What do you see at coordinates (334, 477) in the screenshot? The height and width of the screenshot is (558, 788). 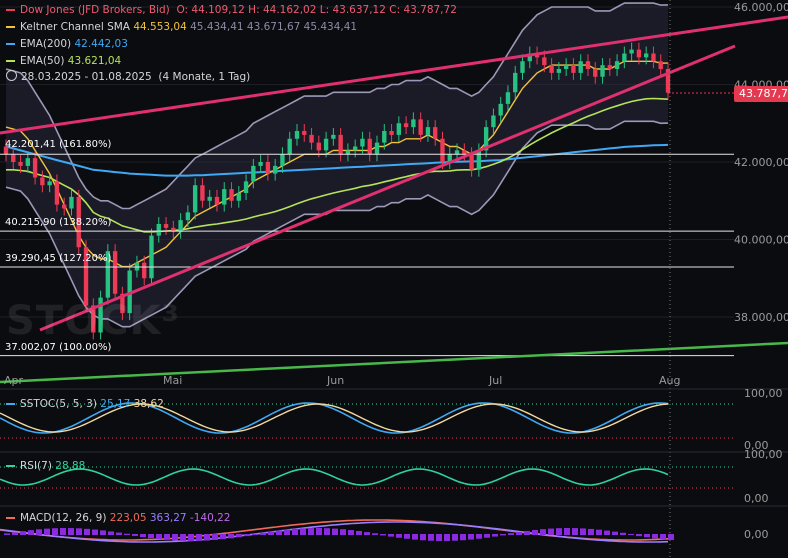 I see `rsi-line` at bounding box center [334, 477].